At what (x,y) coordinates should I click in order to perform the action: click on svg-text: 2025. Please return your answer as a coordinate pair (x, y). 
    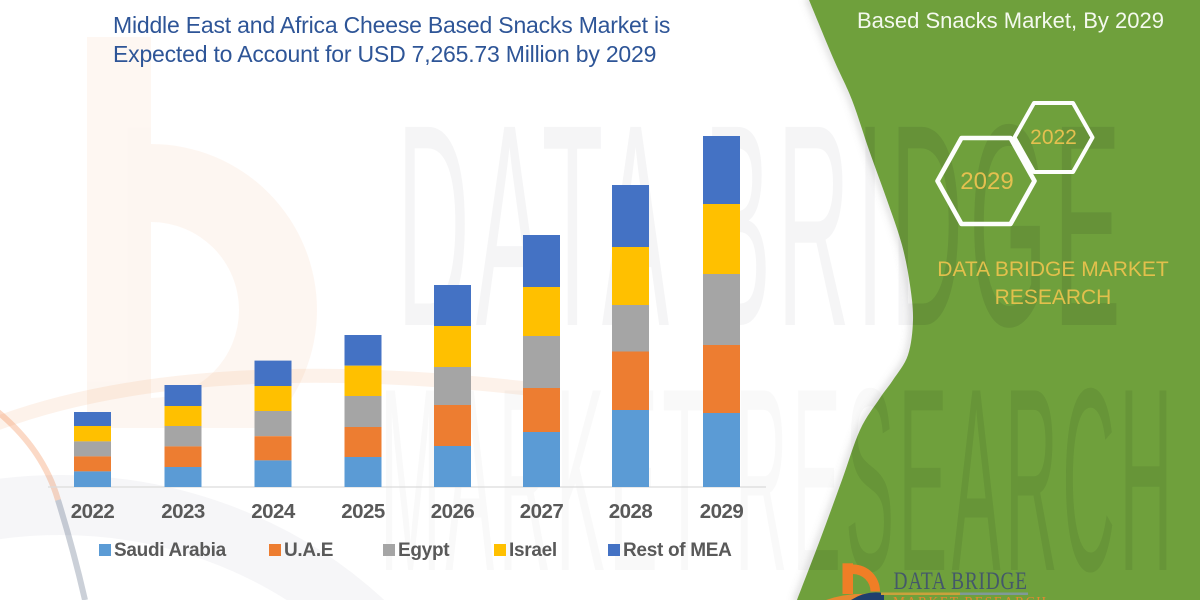
    Looking at the image, I should click on (363, 511).